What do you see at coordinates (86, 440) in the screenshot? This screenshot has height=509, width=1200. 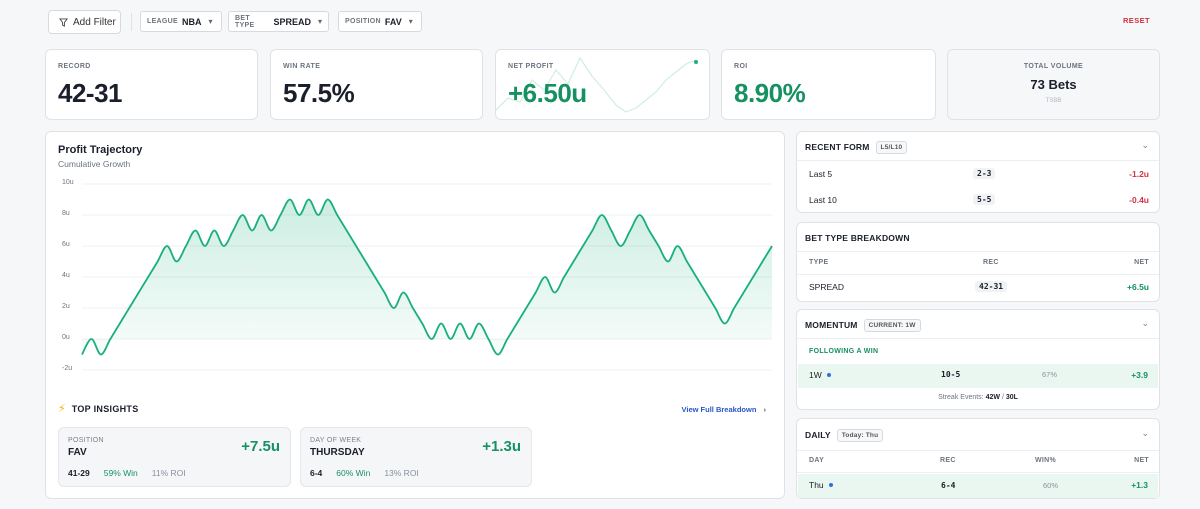 I see `insight-key: POSITION` at bounding box center [86, 440].